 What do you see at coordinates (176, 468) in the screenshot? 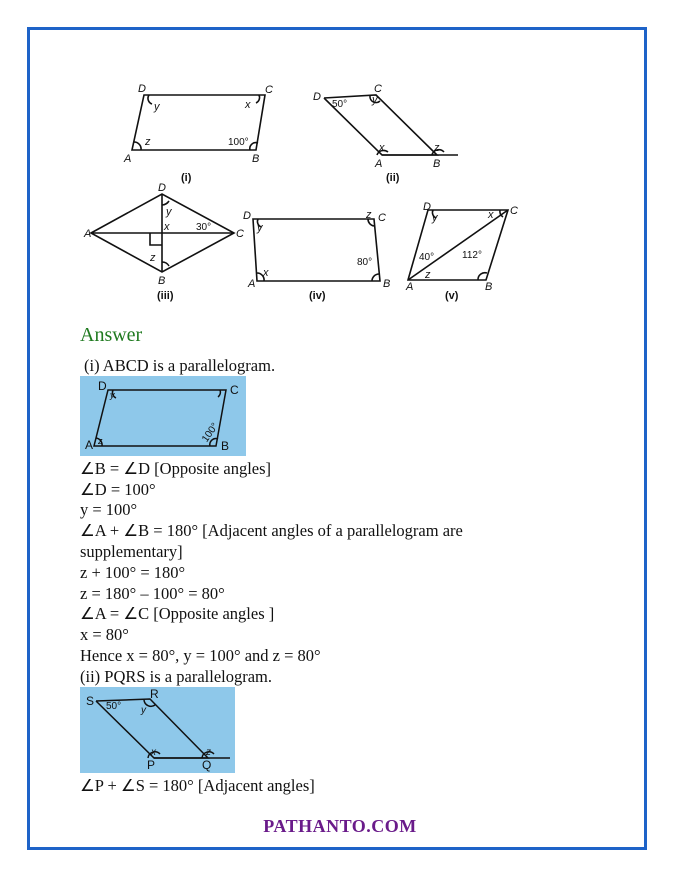
I see `part-i-line-1: ∠B = ∠D [Opposite angles]` at bounding box center [176, 468].